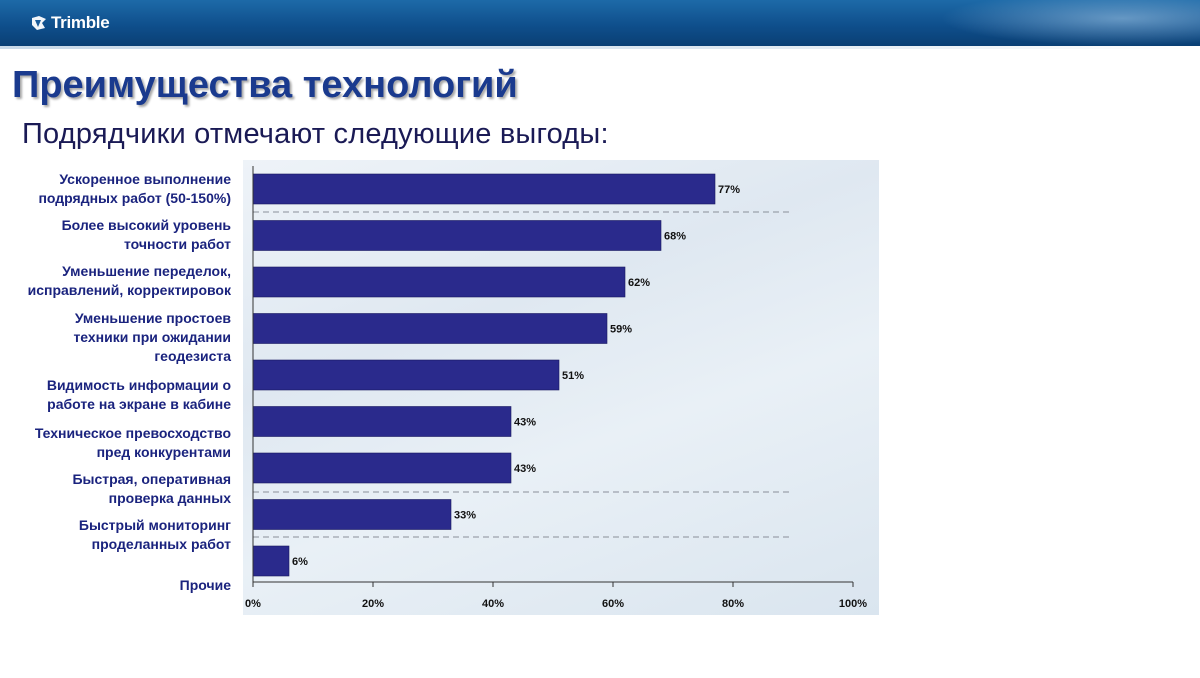 The width and height of the screenshot is (1200, 678). Describe the element at coordinates (39, 23) in the screenshot. I see `trimble-logo-icon` at that location.